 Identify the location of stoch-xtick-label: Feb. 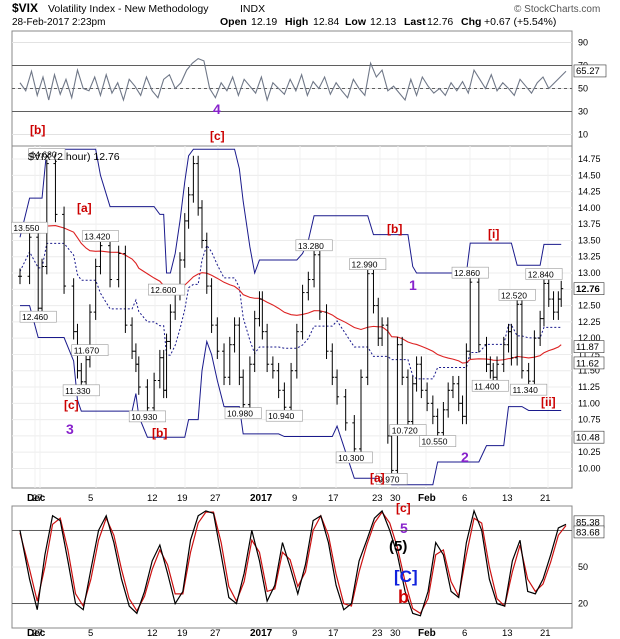
(427, 633).